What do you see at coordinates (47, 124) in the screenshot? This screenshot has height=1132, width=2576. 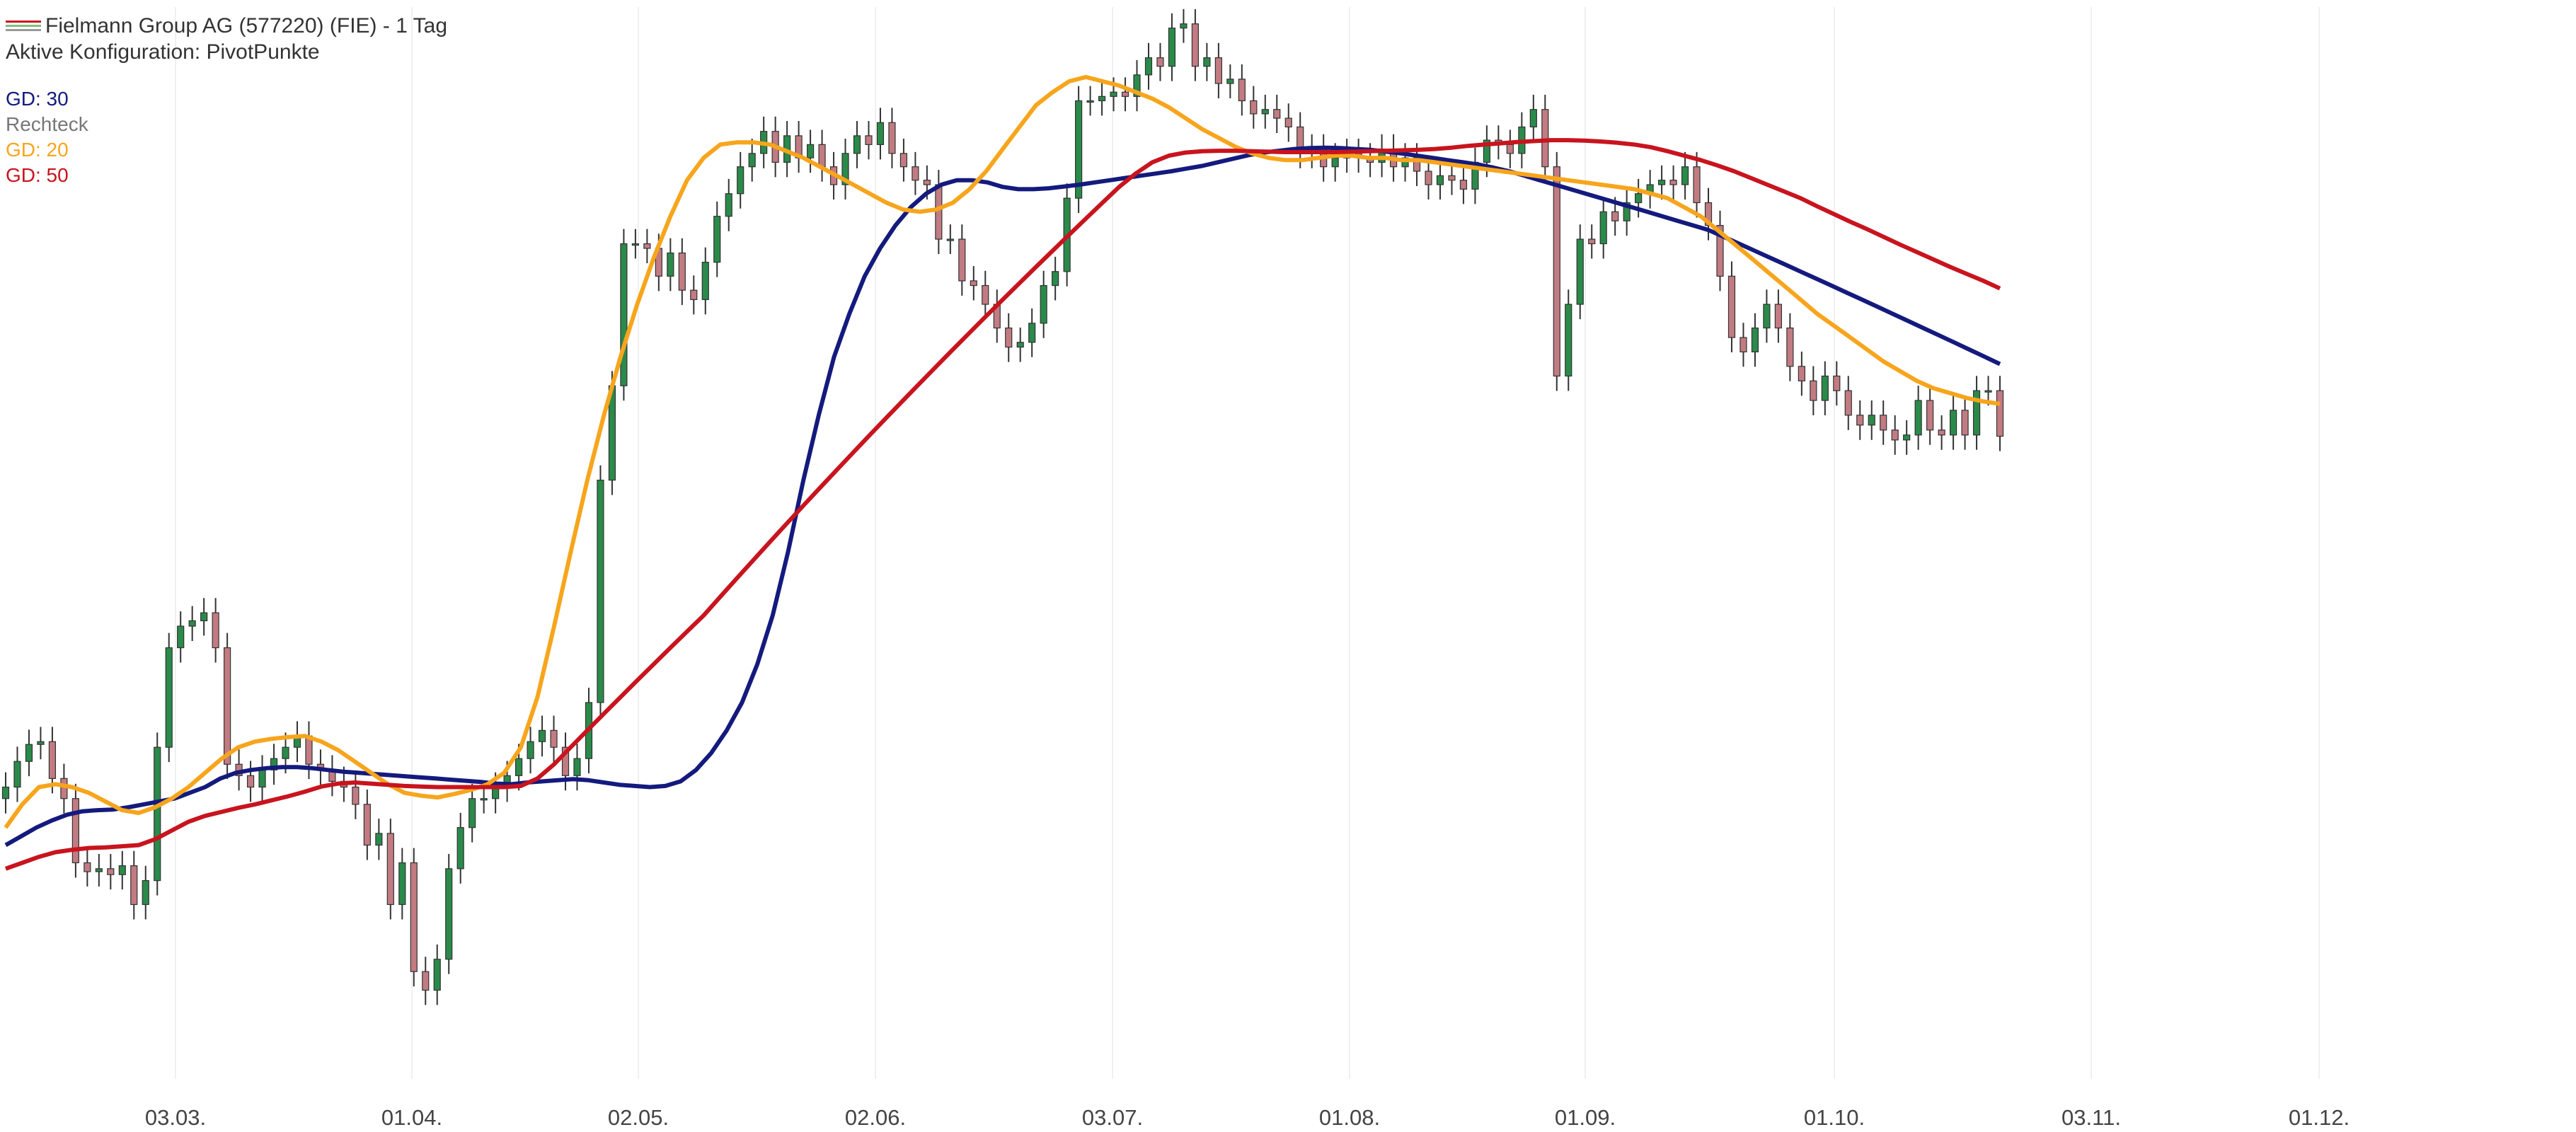 I see `legend-rechteck: Rechteck` at bounding box center [47, 124].